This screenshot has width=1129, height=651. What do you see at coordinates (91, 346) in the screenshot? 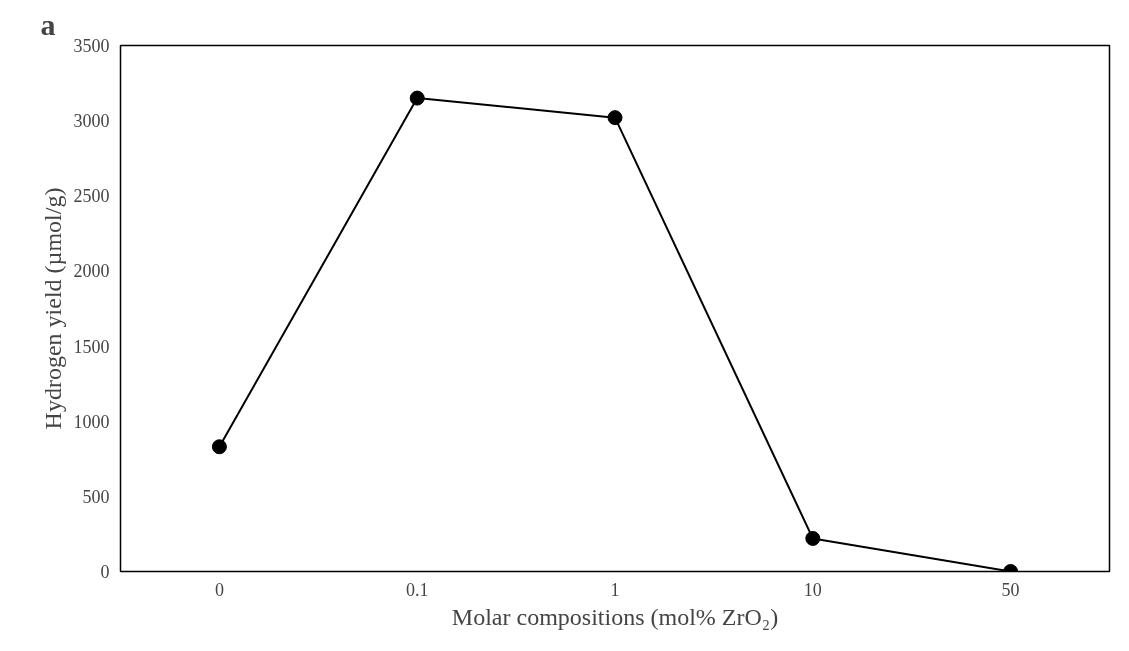
I see `y-tick-label: 1500` at bounding box center [91, 346].